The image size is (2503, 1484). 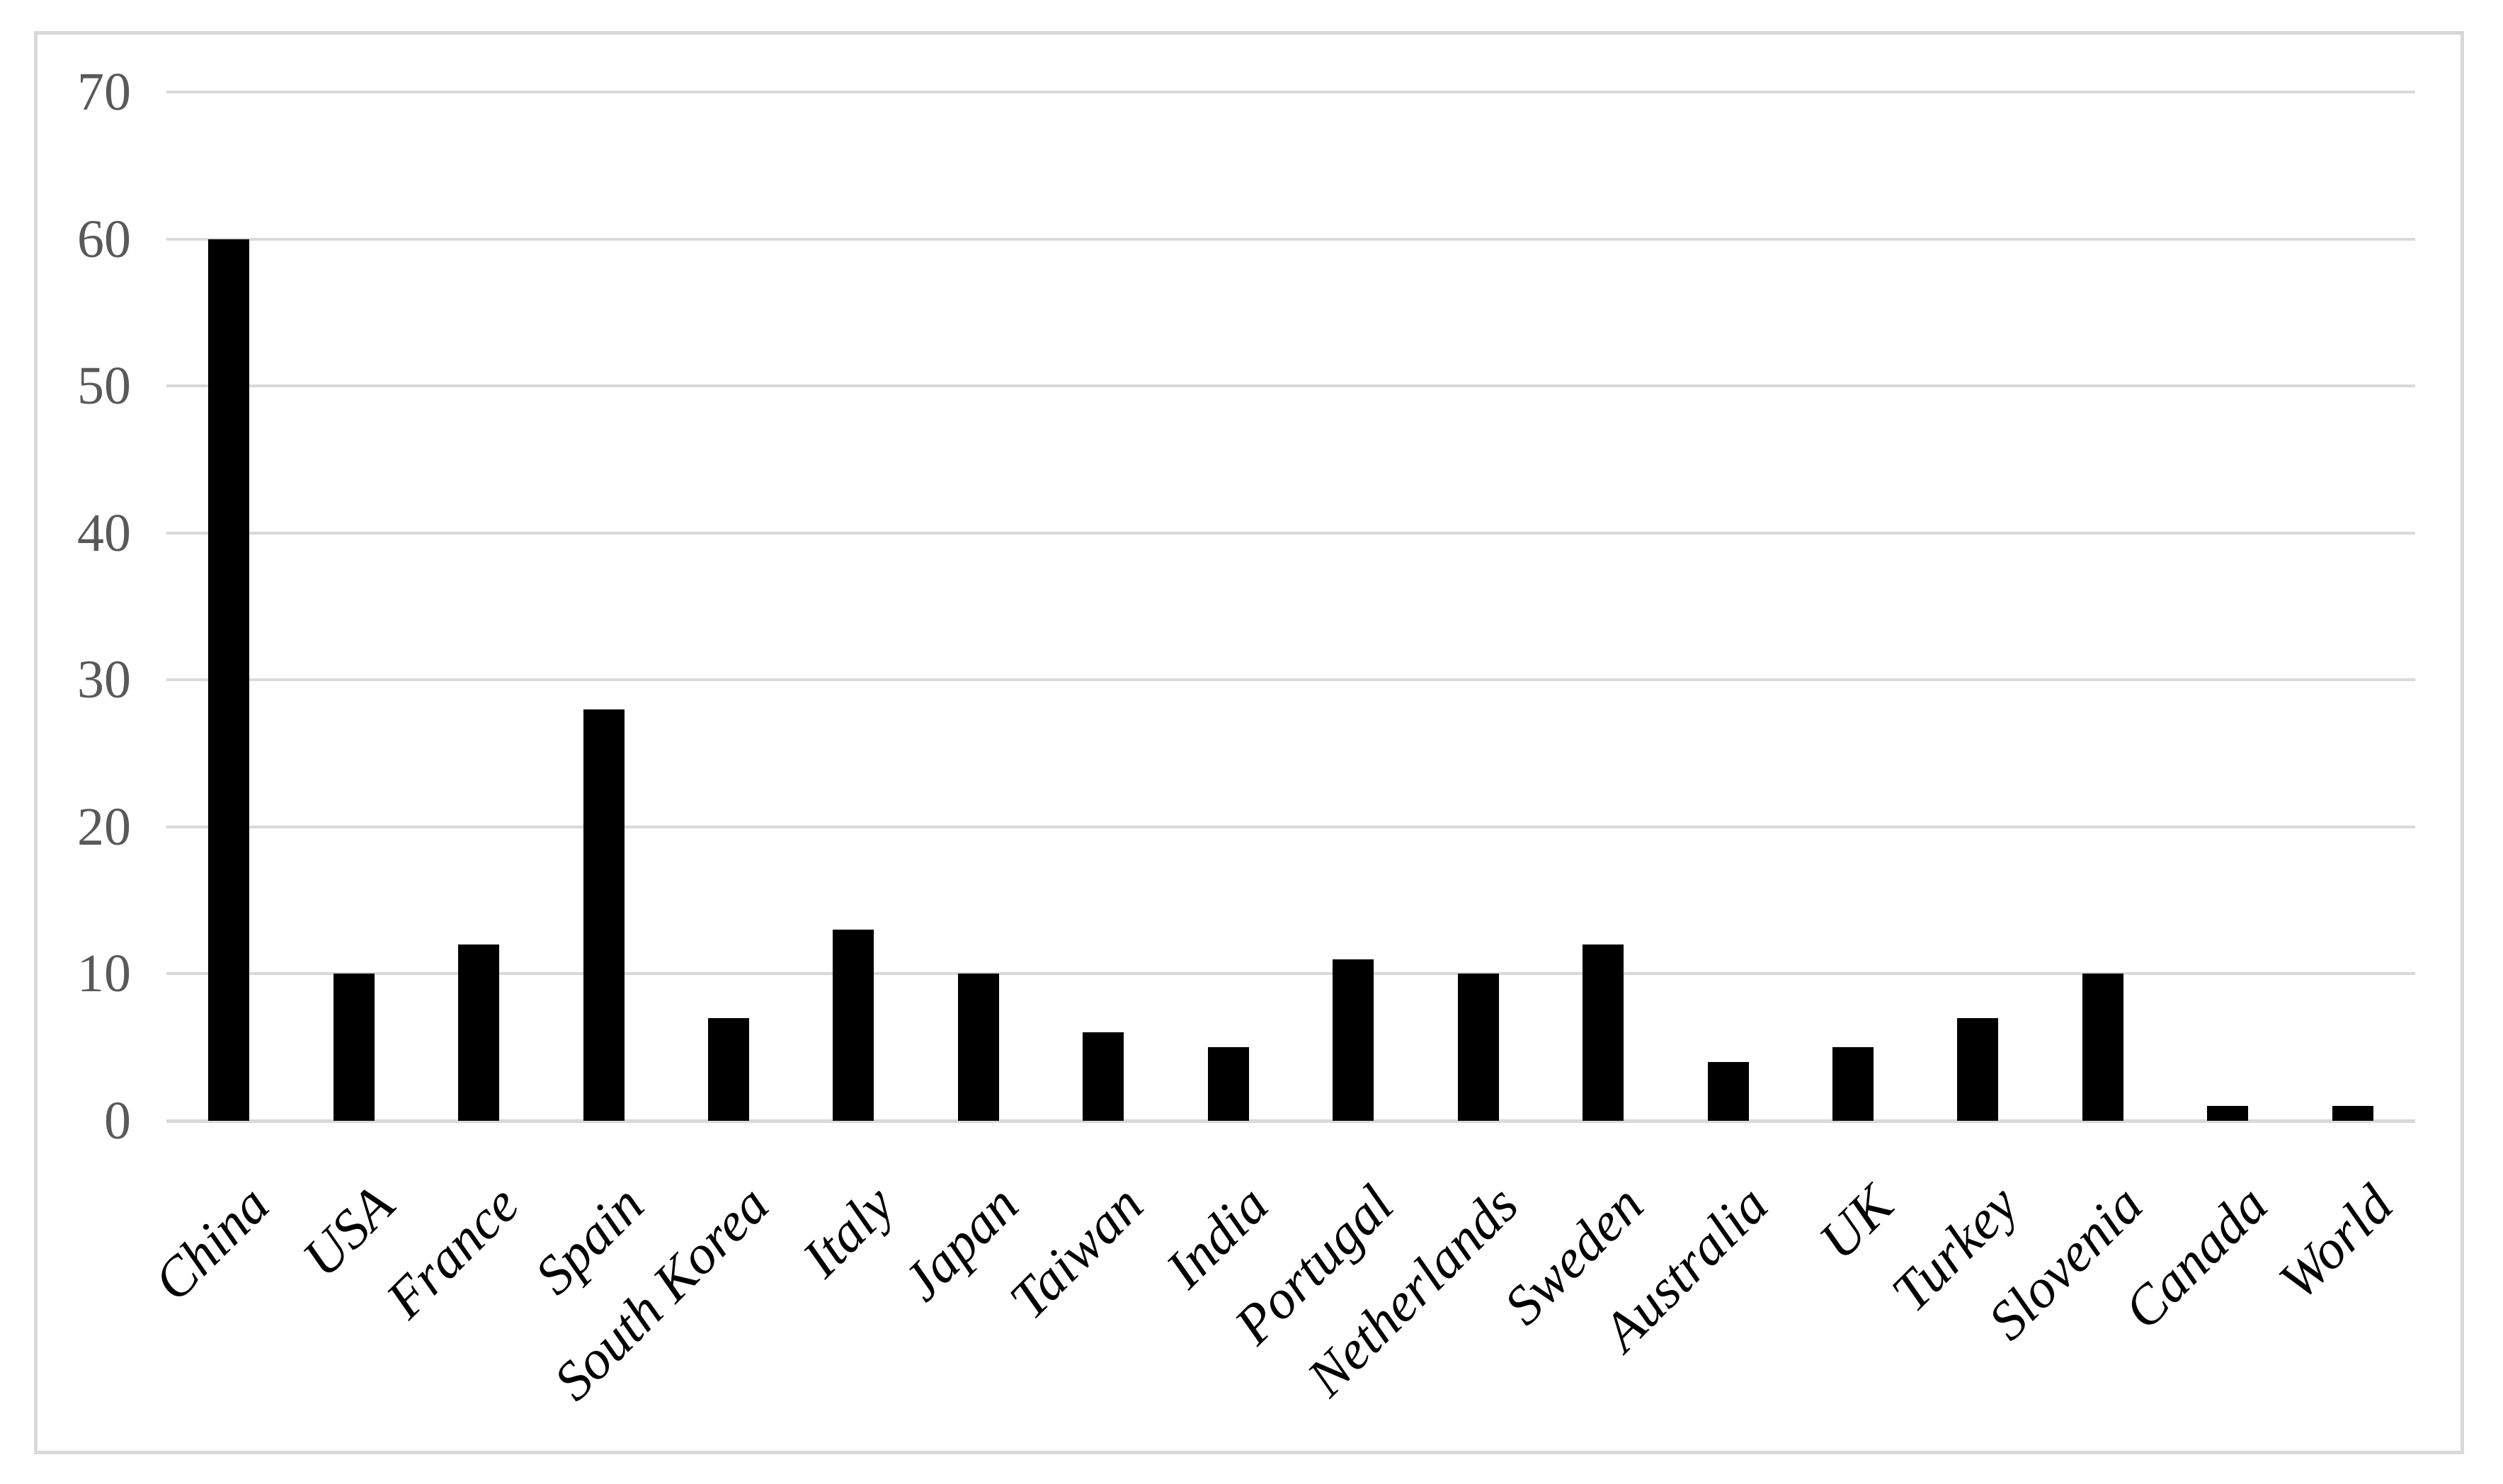 I want to click on y-tick-label-10: 10, so click(x=104, y=974).